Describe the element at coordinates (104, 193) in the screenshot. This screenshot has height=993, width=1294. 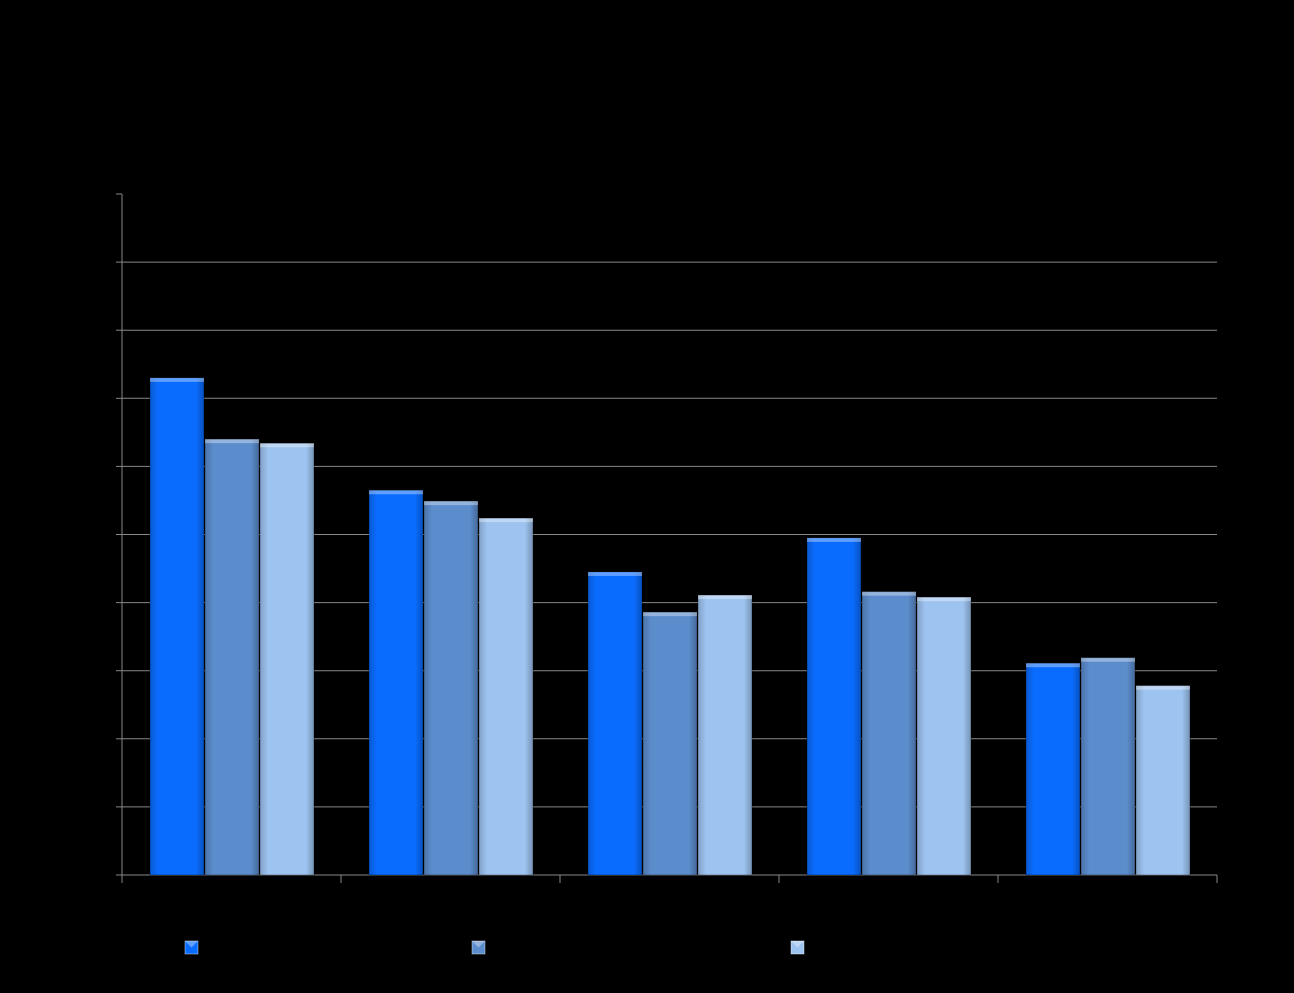
I see `y-tick-label: 10` at that location.